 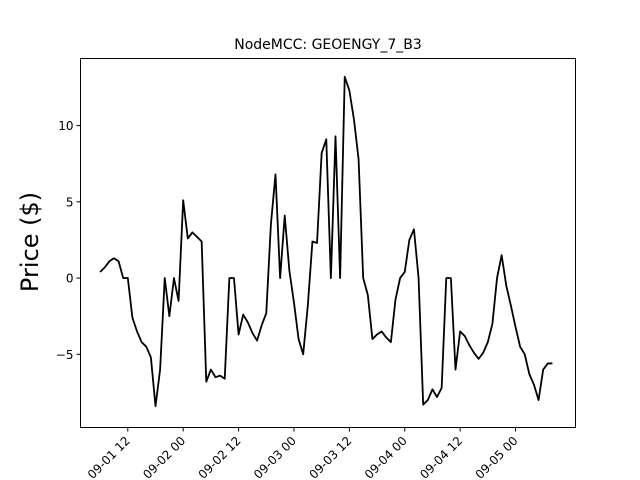 I want to click on chart-title: NodeMCC: GEOENGY_7_B3, so click(x=328, y=45).